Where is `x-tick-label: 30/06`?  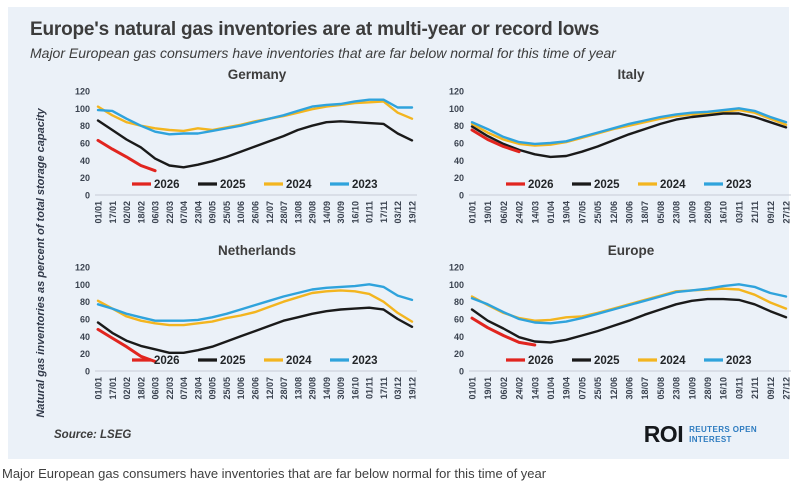 x-tick-label: 30/06 is located at coordinates (630, 212).